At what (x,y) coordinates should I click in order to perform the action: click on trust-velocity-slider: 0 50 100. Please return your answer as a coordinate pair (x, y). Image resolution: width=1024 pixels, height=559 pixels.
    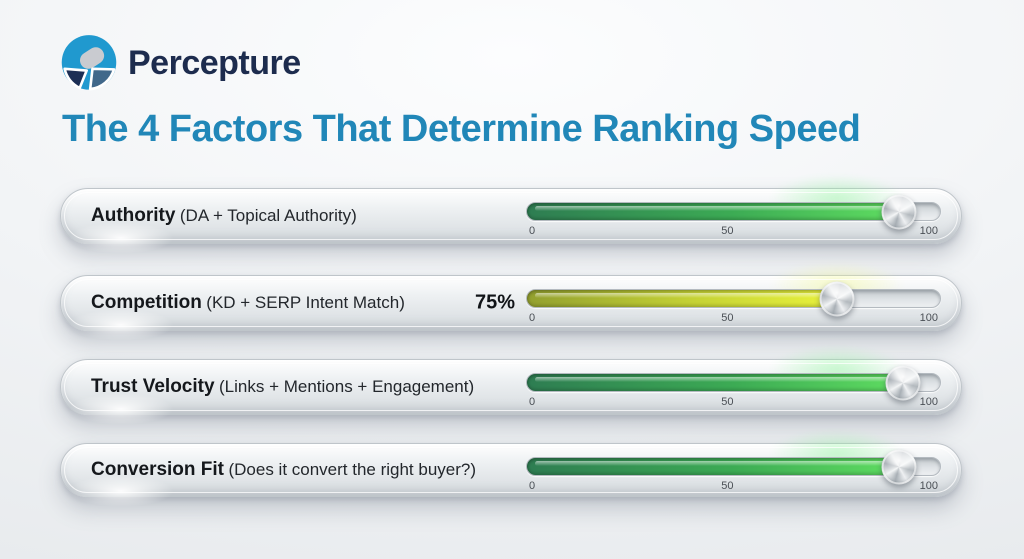
    Looking at the image, I should click on (733, 386).